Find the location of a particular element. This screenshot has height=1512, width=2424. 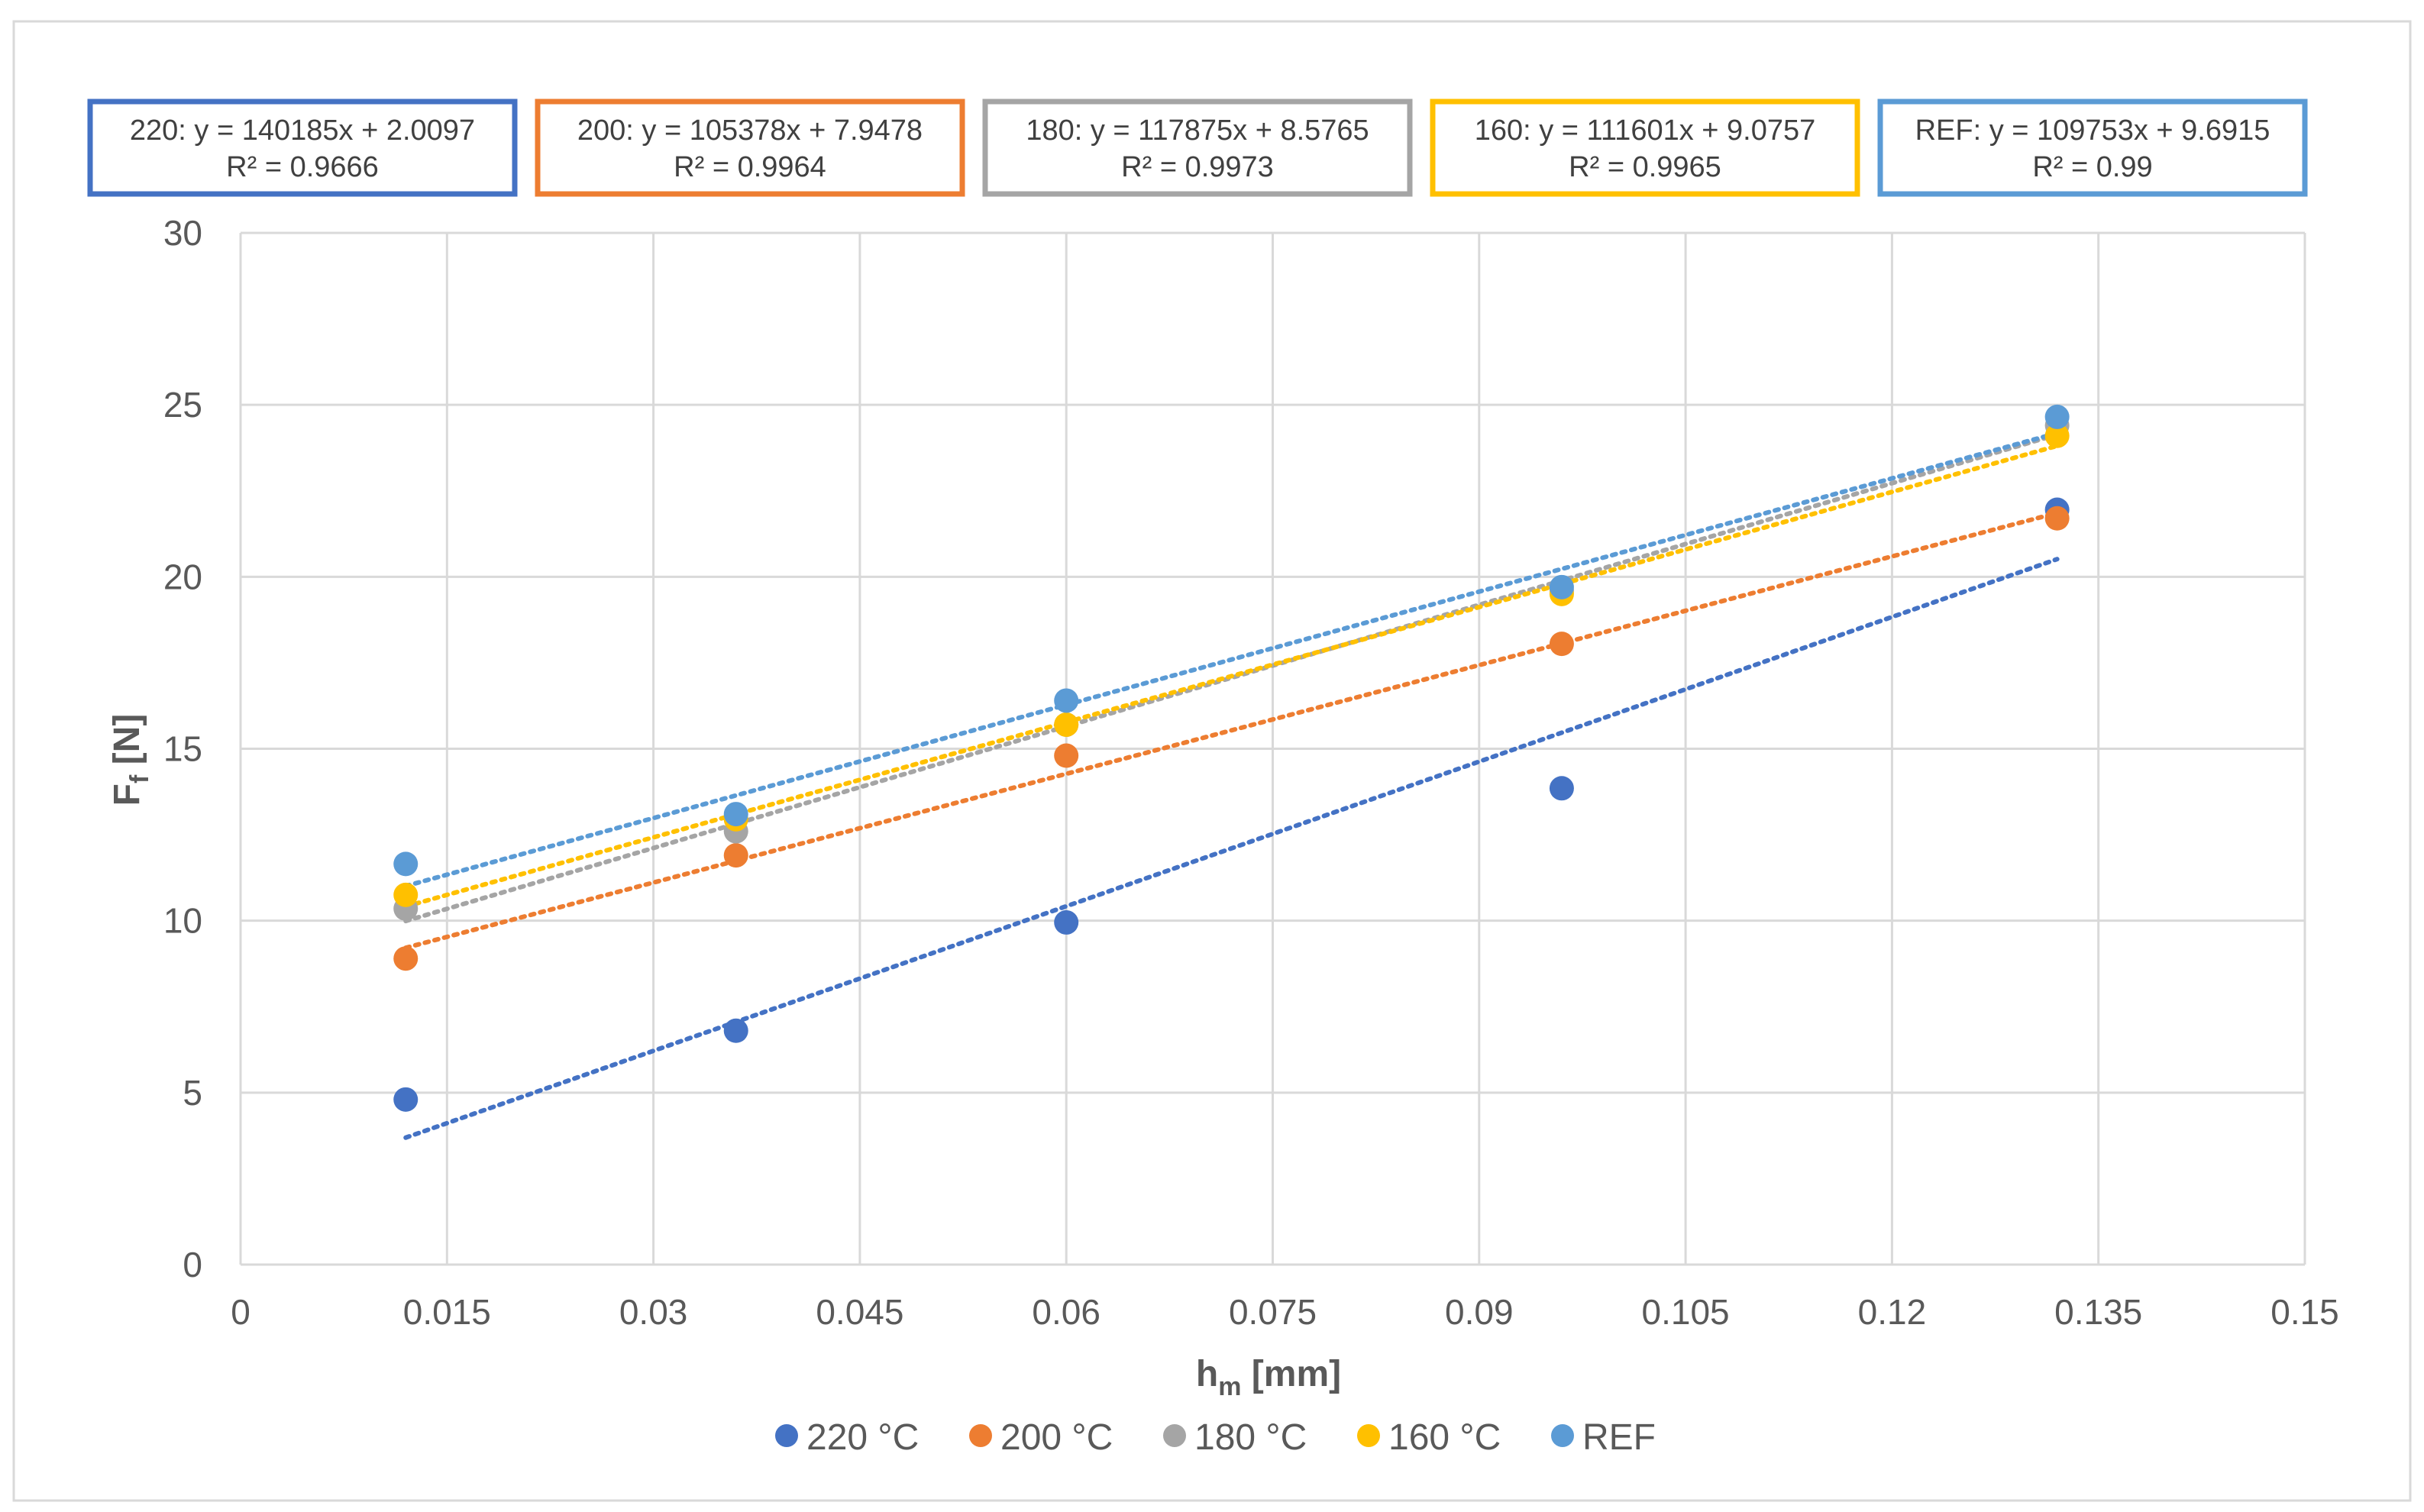

legend: 220 °C 200 °C 180 °C 160 °C REF is located at coordinates (1215, 1437).